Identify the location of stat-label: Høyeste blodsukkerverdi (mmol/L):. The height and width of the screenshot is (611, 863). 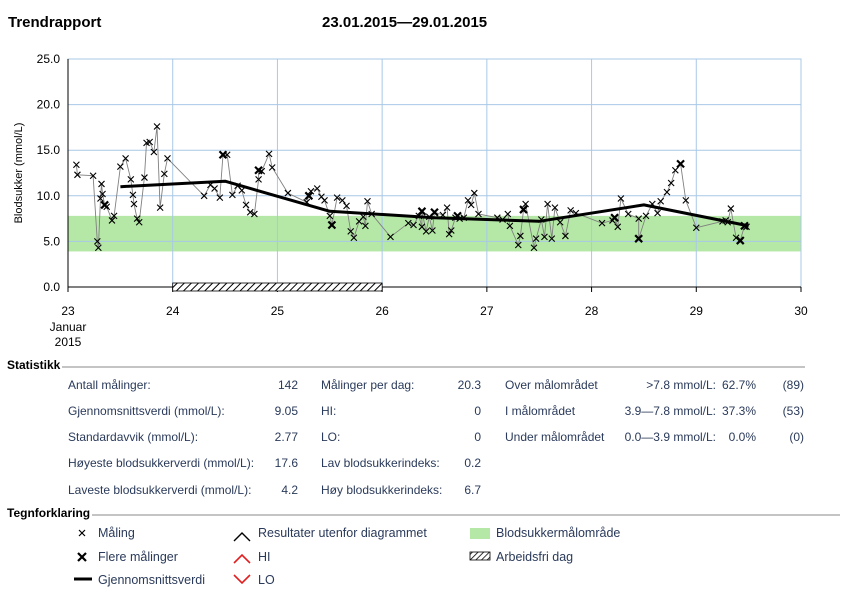
(161, 463).